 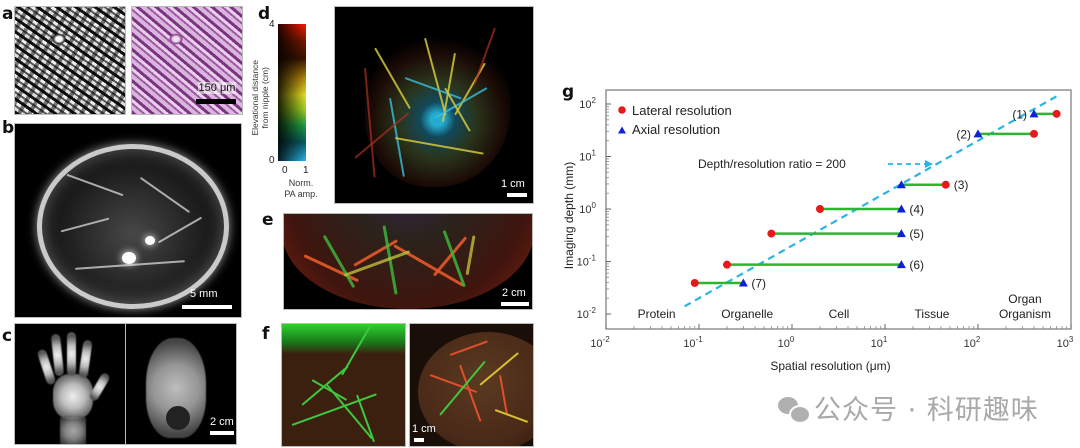 I want to click on panel-a-histology-image: 150 μm, so click(x=187, y=60).